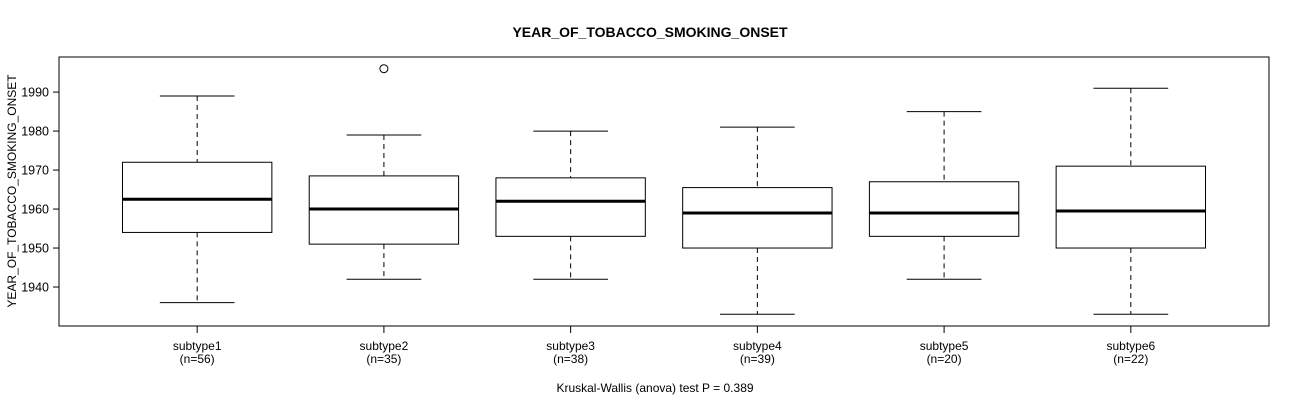  What do you see at coordinates (1130, 359) in the screenshot?
I see `group-n-label: (n=22)` at bounding box center [1130, 359].